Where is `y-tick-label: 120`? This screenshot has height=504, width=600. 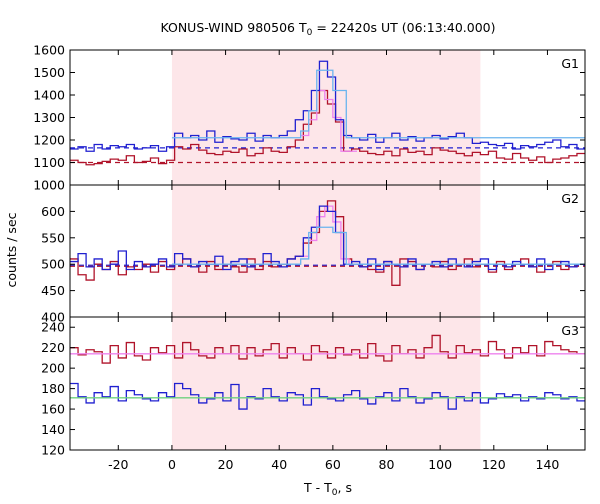
y-tick-label: 120 is located at coordinates (53, 450).